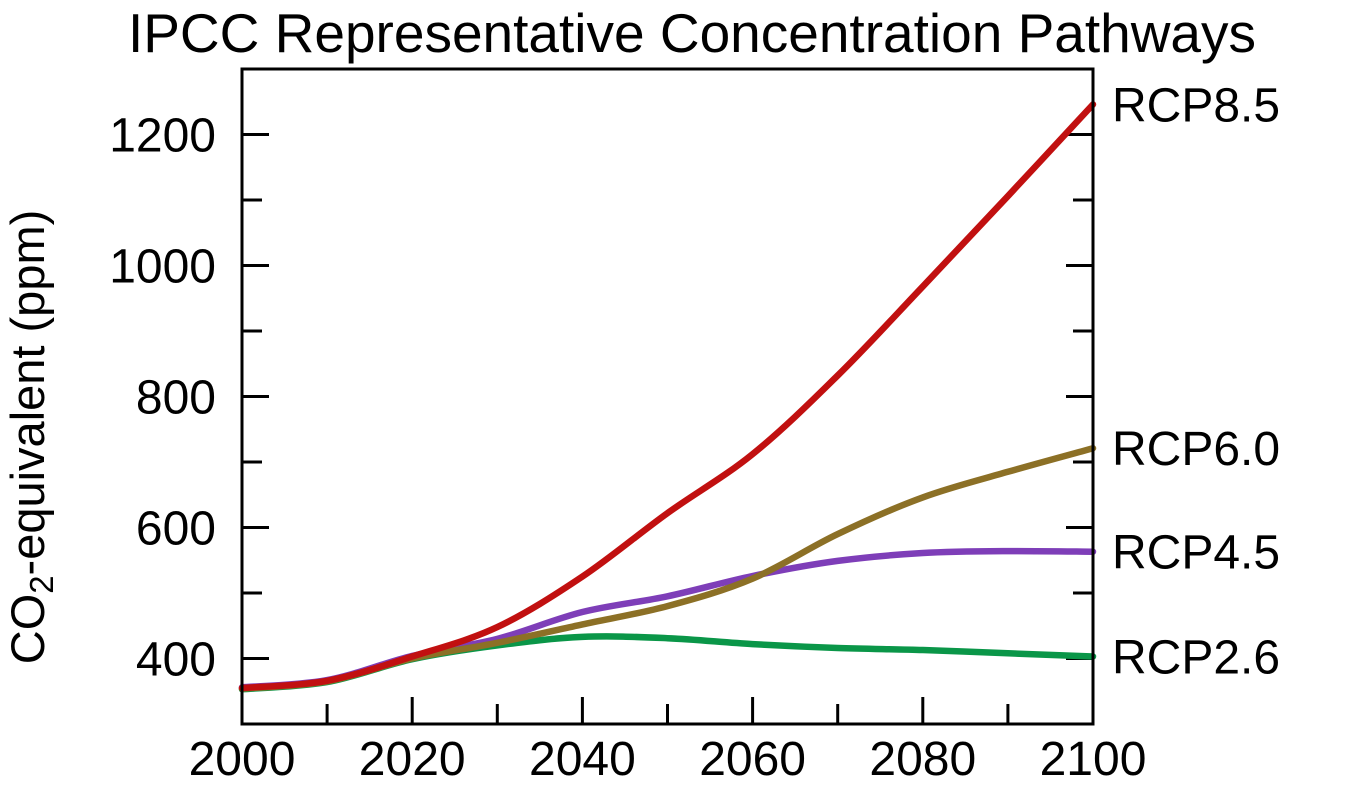 The height and width of the screenshot is (801, 1351). What do you see at coordinates (412, 759) in the screenshot?
I see `x-tick-label-2020: 2020` at bounding box center [412, 759].